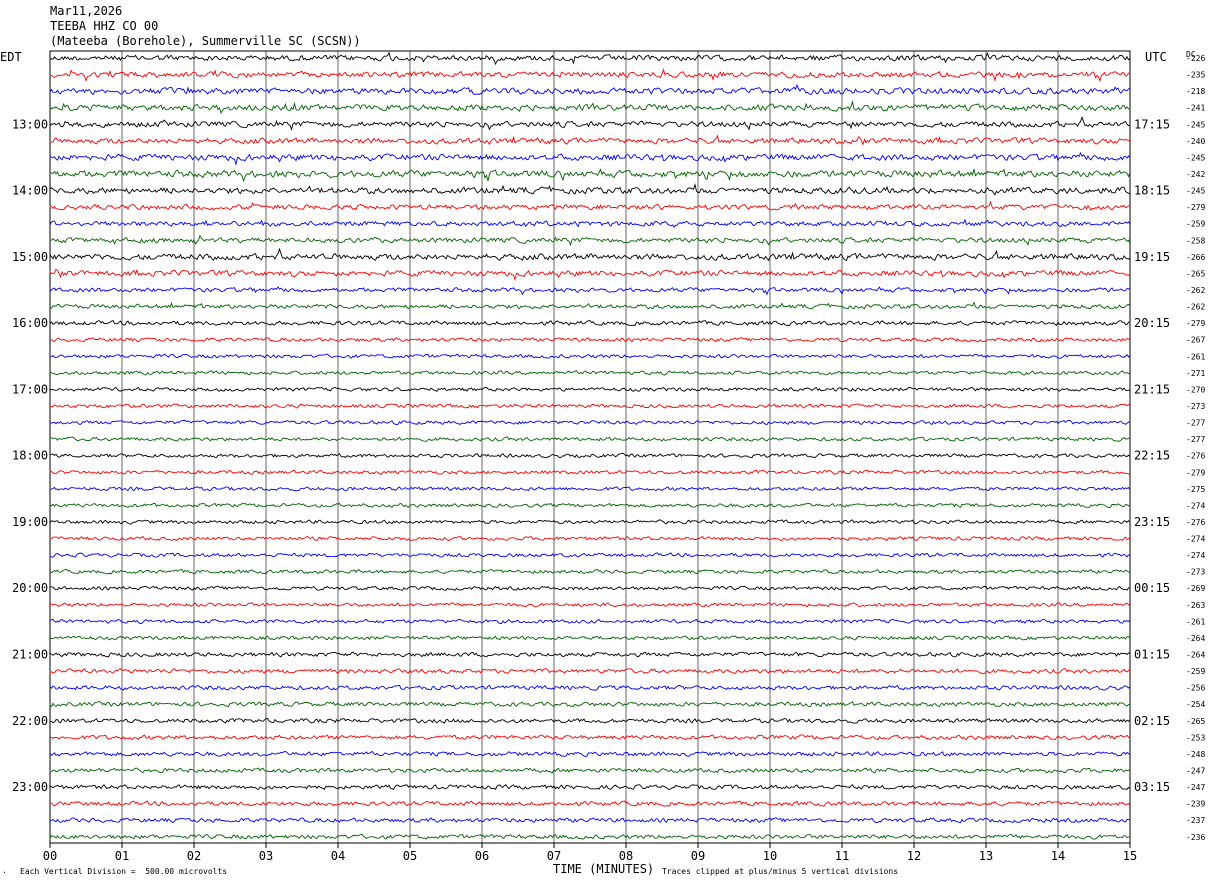 The height and width of the screenshot is (886, 1210). I want to click on x-tick-label: 07, so click(554, 856).